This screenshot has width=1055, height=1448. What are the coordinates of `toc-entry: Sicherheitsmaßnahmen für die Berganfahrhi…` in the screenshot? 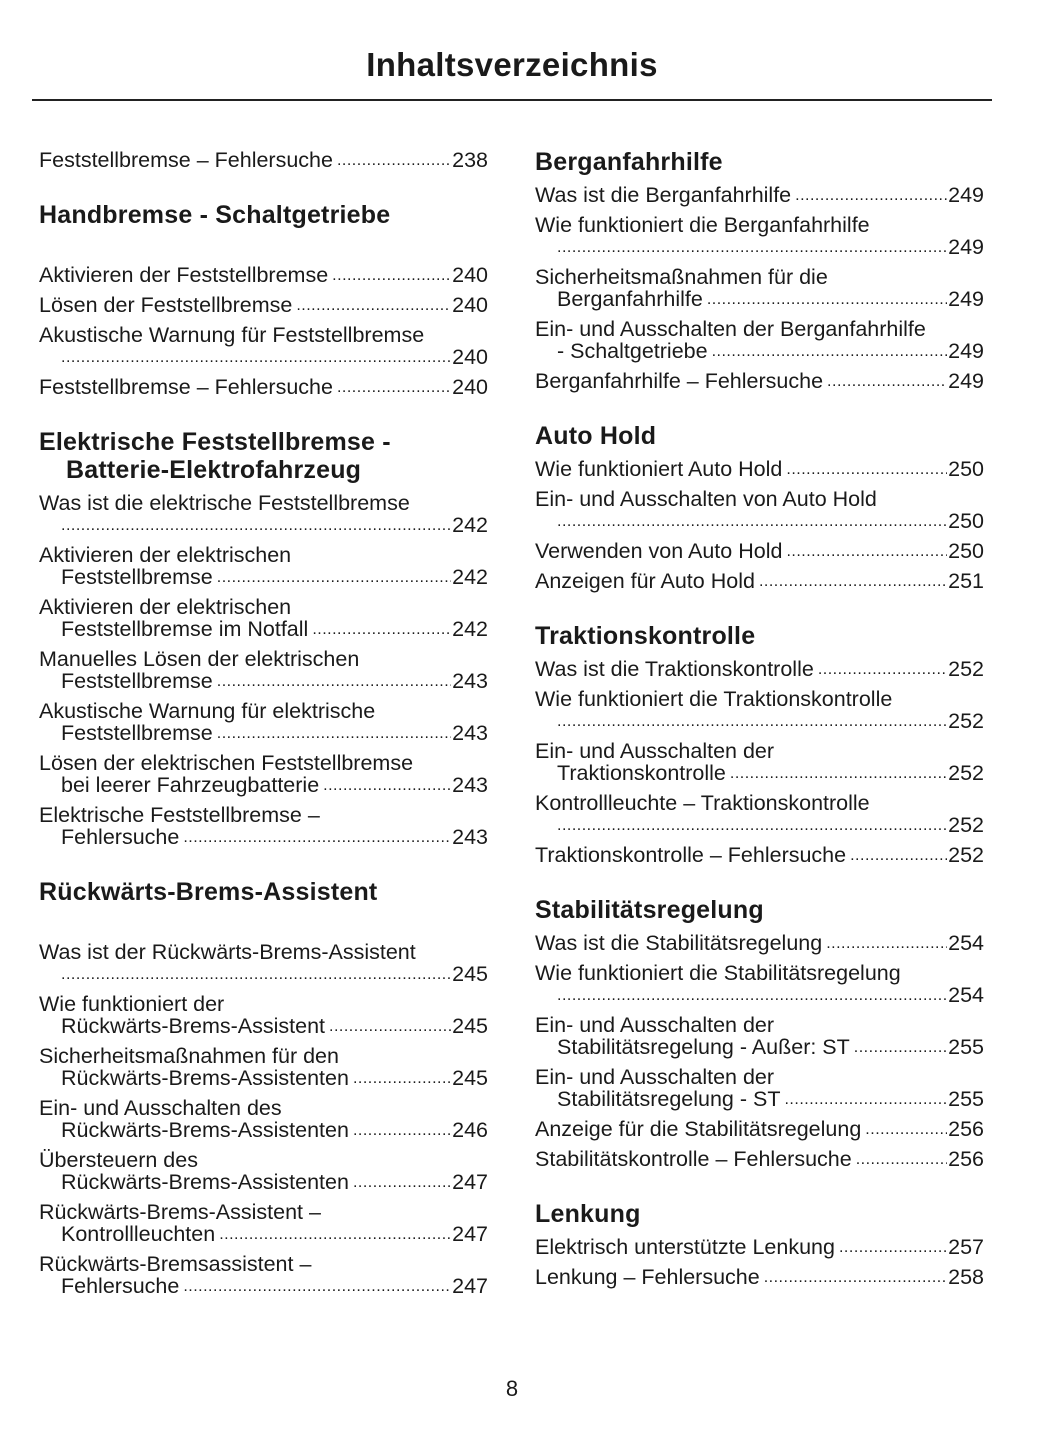 It's located at (759, 288).